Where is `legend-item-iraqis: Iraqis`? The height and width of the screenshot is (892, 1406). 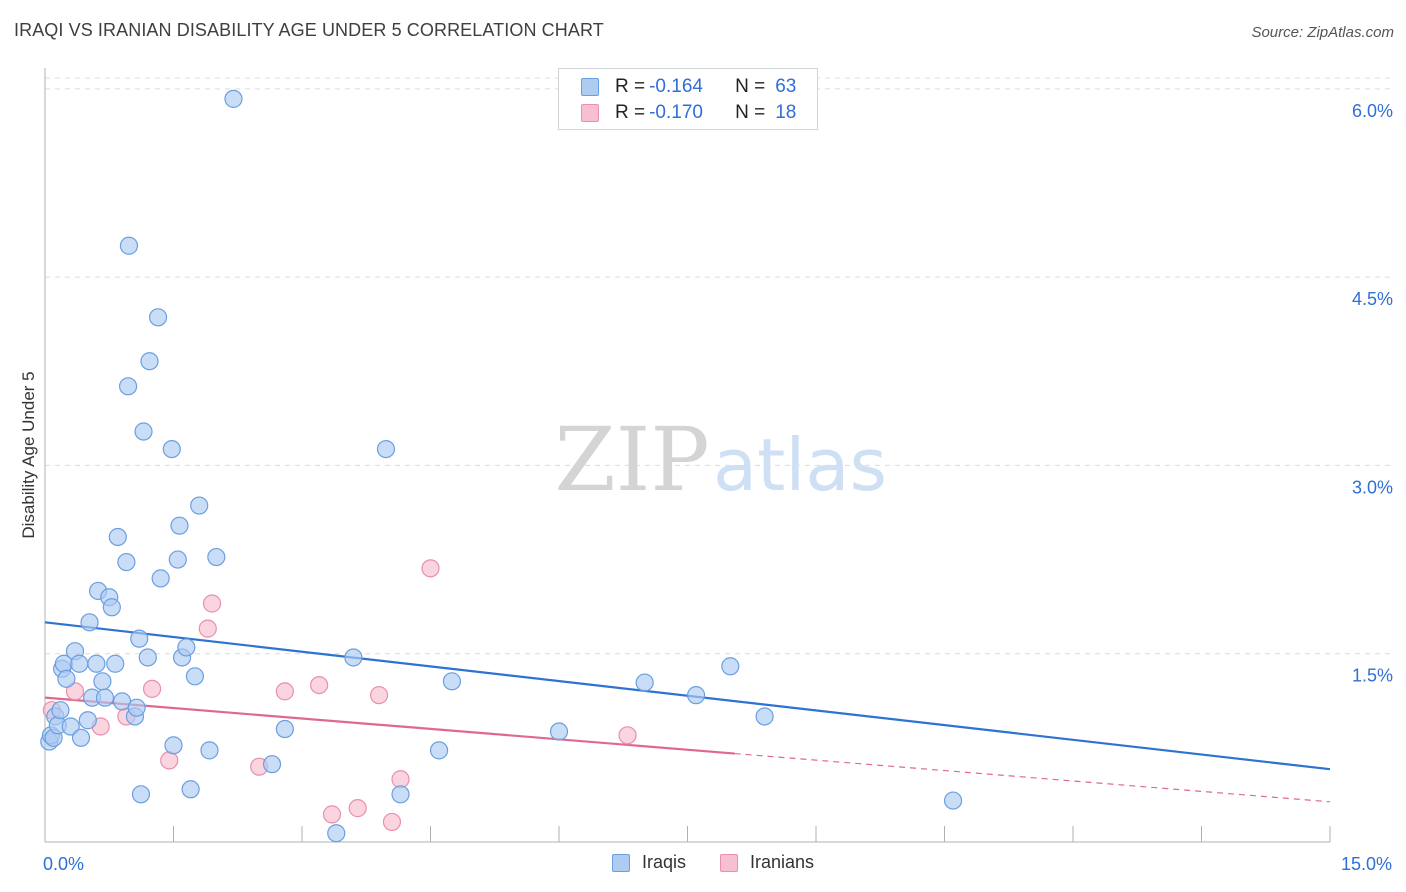
legend-item-iraqis: Iraqis is located at coordinates (649, 862).